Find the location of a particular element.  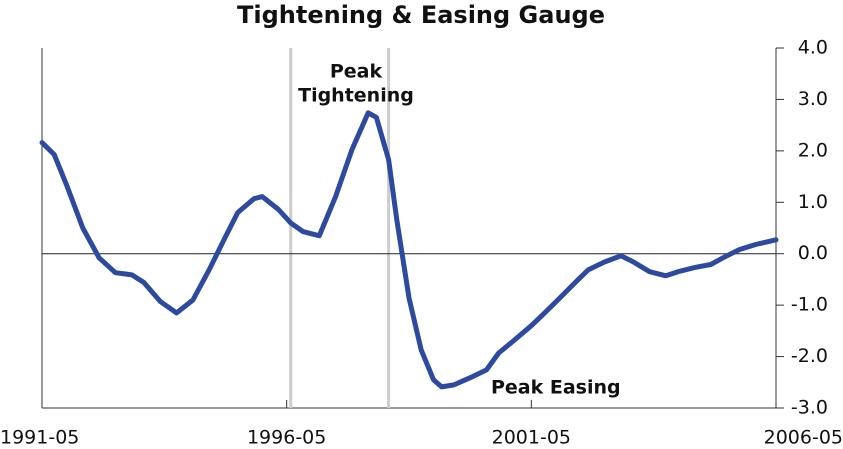

x-tick-label: 1991-05 is located at coordinates (39, 438).